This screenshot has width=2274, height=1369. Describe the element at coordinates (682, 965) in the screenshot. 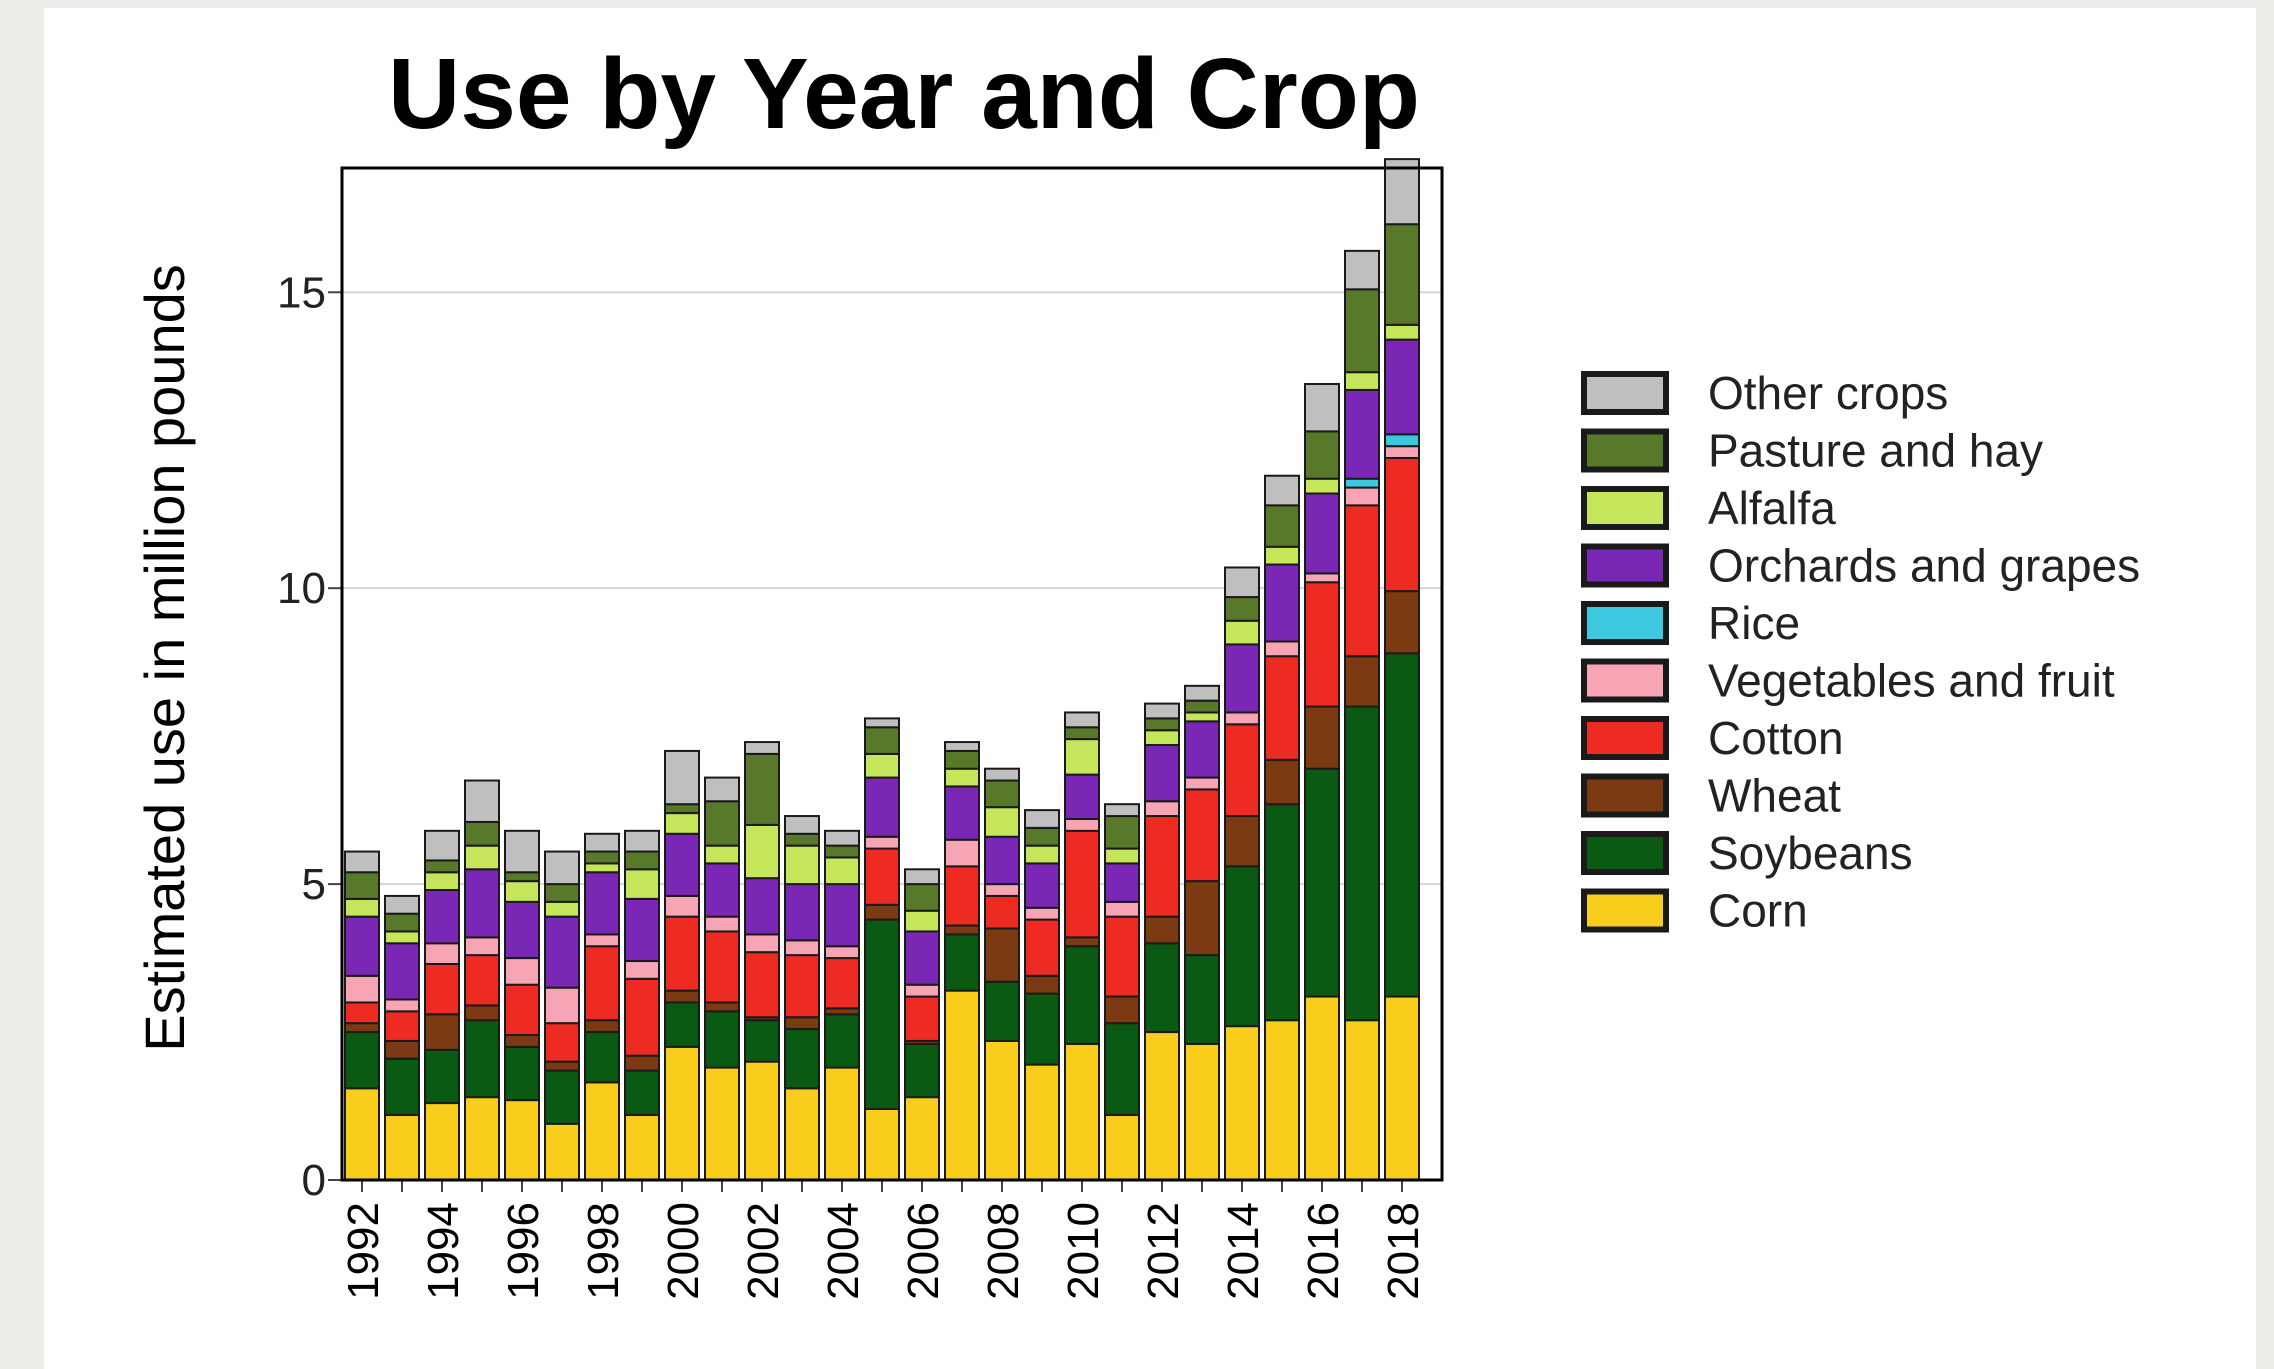

I see `bar-stack-2000` at that location.